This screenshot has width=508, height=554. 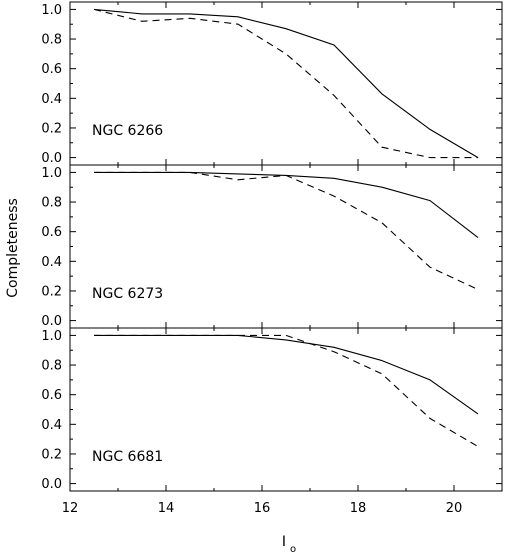 I want to click on y-axis-title: Completeness, so click(x=13, y=248).